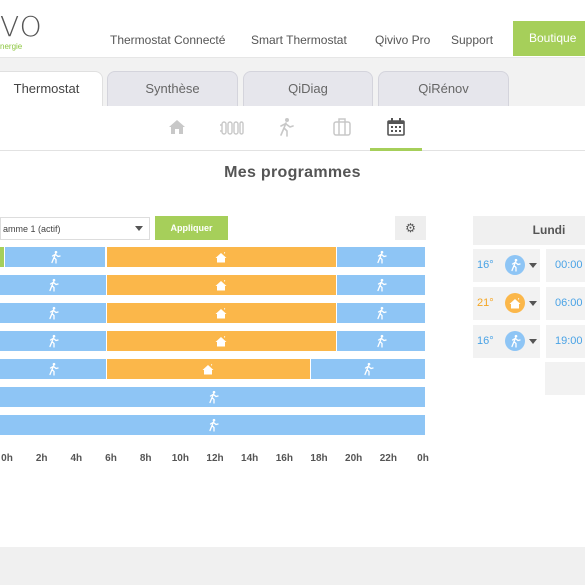 The image size is (585, 585). I want to click on hour-tick-label: 18h, so click(319, 458).